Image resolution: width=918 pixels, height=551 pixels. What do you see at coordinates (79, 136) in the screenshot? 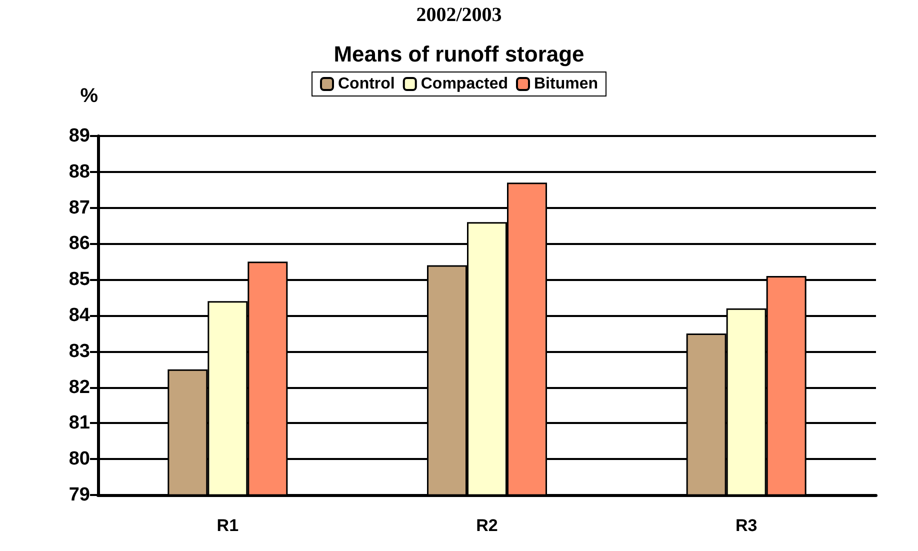
I see `y-tick-label: 89` at bounding box center [79, 136].